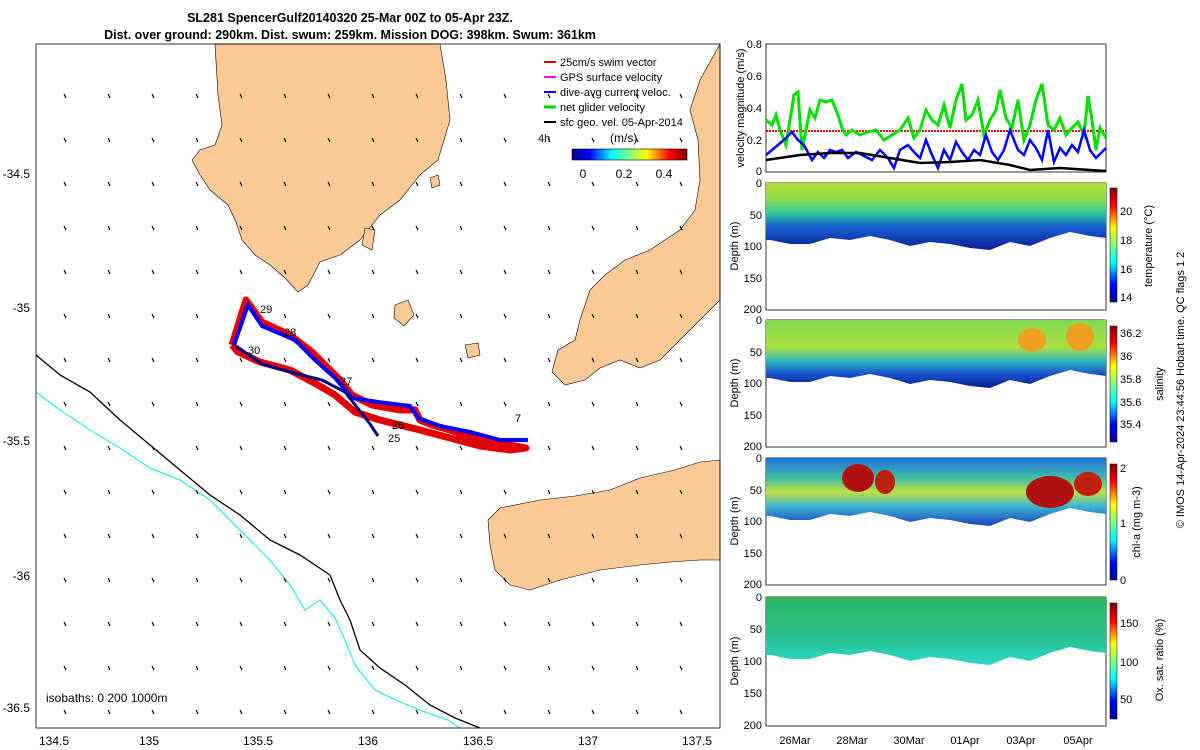 Image resolution: width=1200 pixels, height=750 pixels. Describe the element at coordinates (544, 139) in the screenshot. I see `colorbar-prefix: 4h` at that location.